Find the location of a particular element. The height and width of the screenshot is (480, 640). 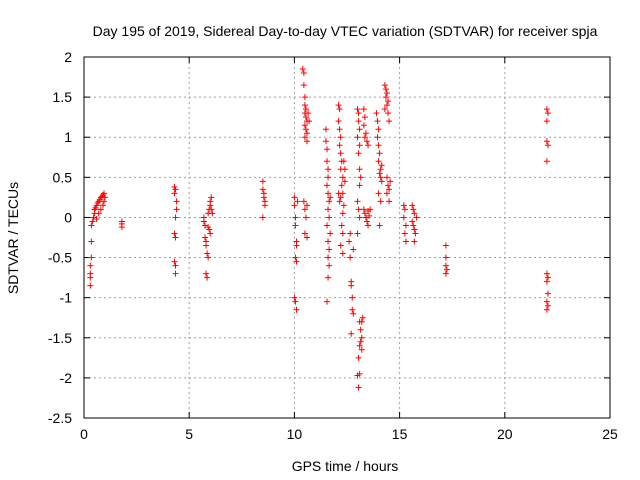

x-tick-label: 15 is located at coordinates (400, 434).